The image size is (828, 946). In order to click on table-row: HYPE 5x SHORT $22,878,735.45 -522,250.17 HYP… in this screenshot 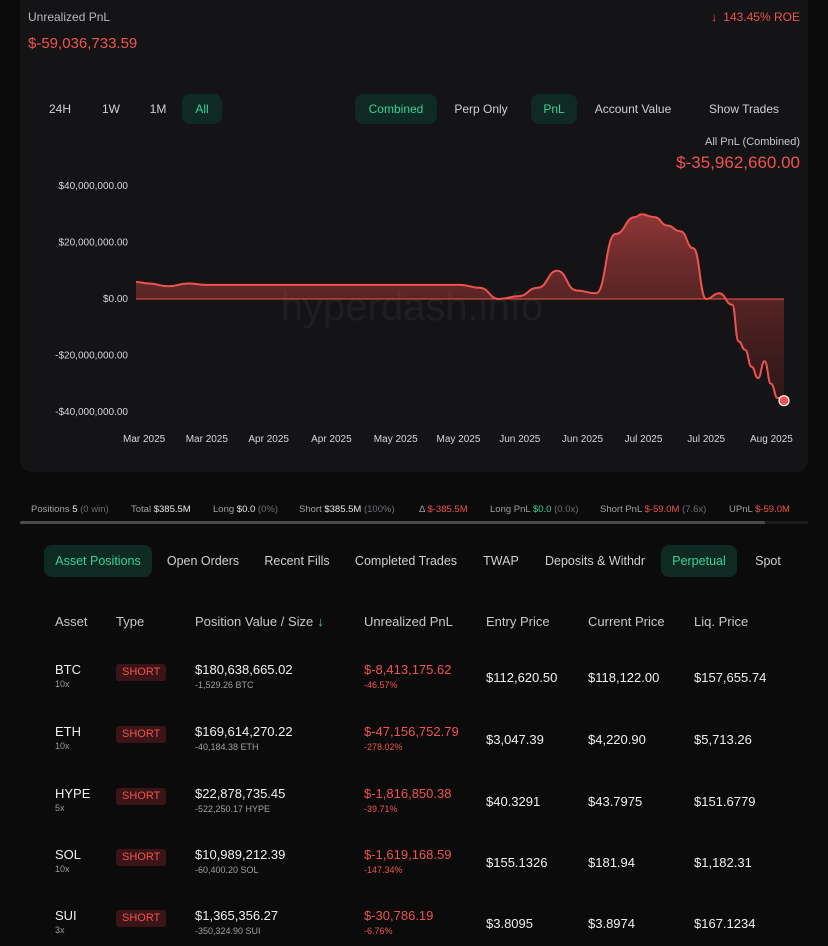, I will do `click(414, 817)`.